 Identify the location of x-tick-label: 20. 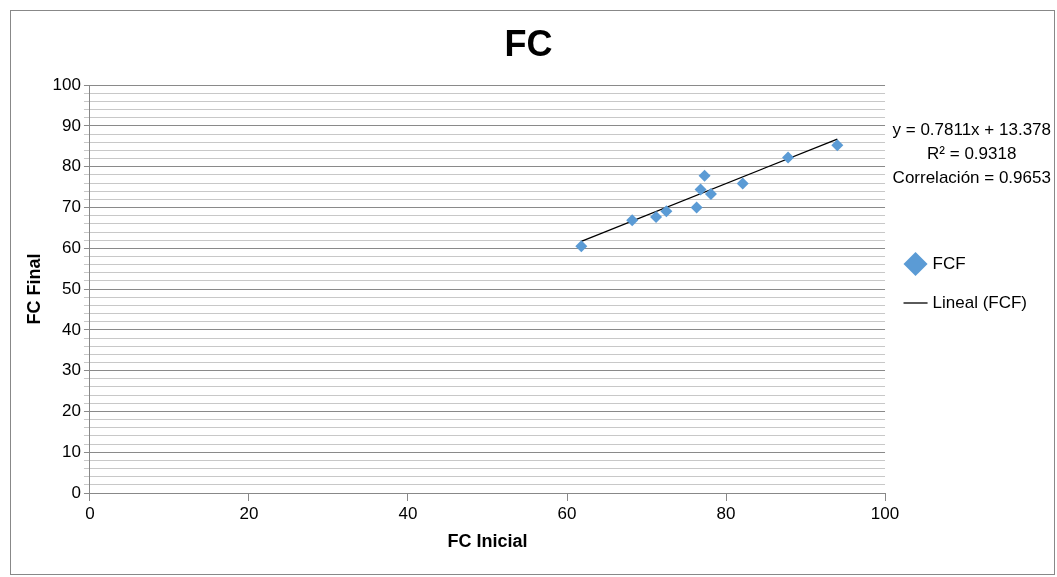
(249, 513).